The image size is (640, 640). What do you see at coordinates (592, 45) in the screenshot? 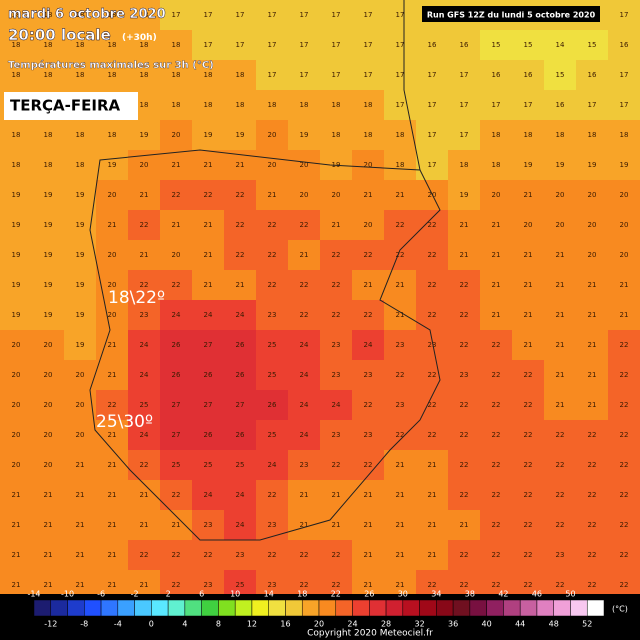
I see `temp-value: 15` at bounding box center [592, 45].